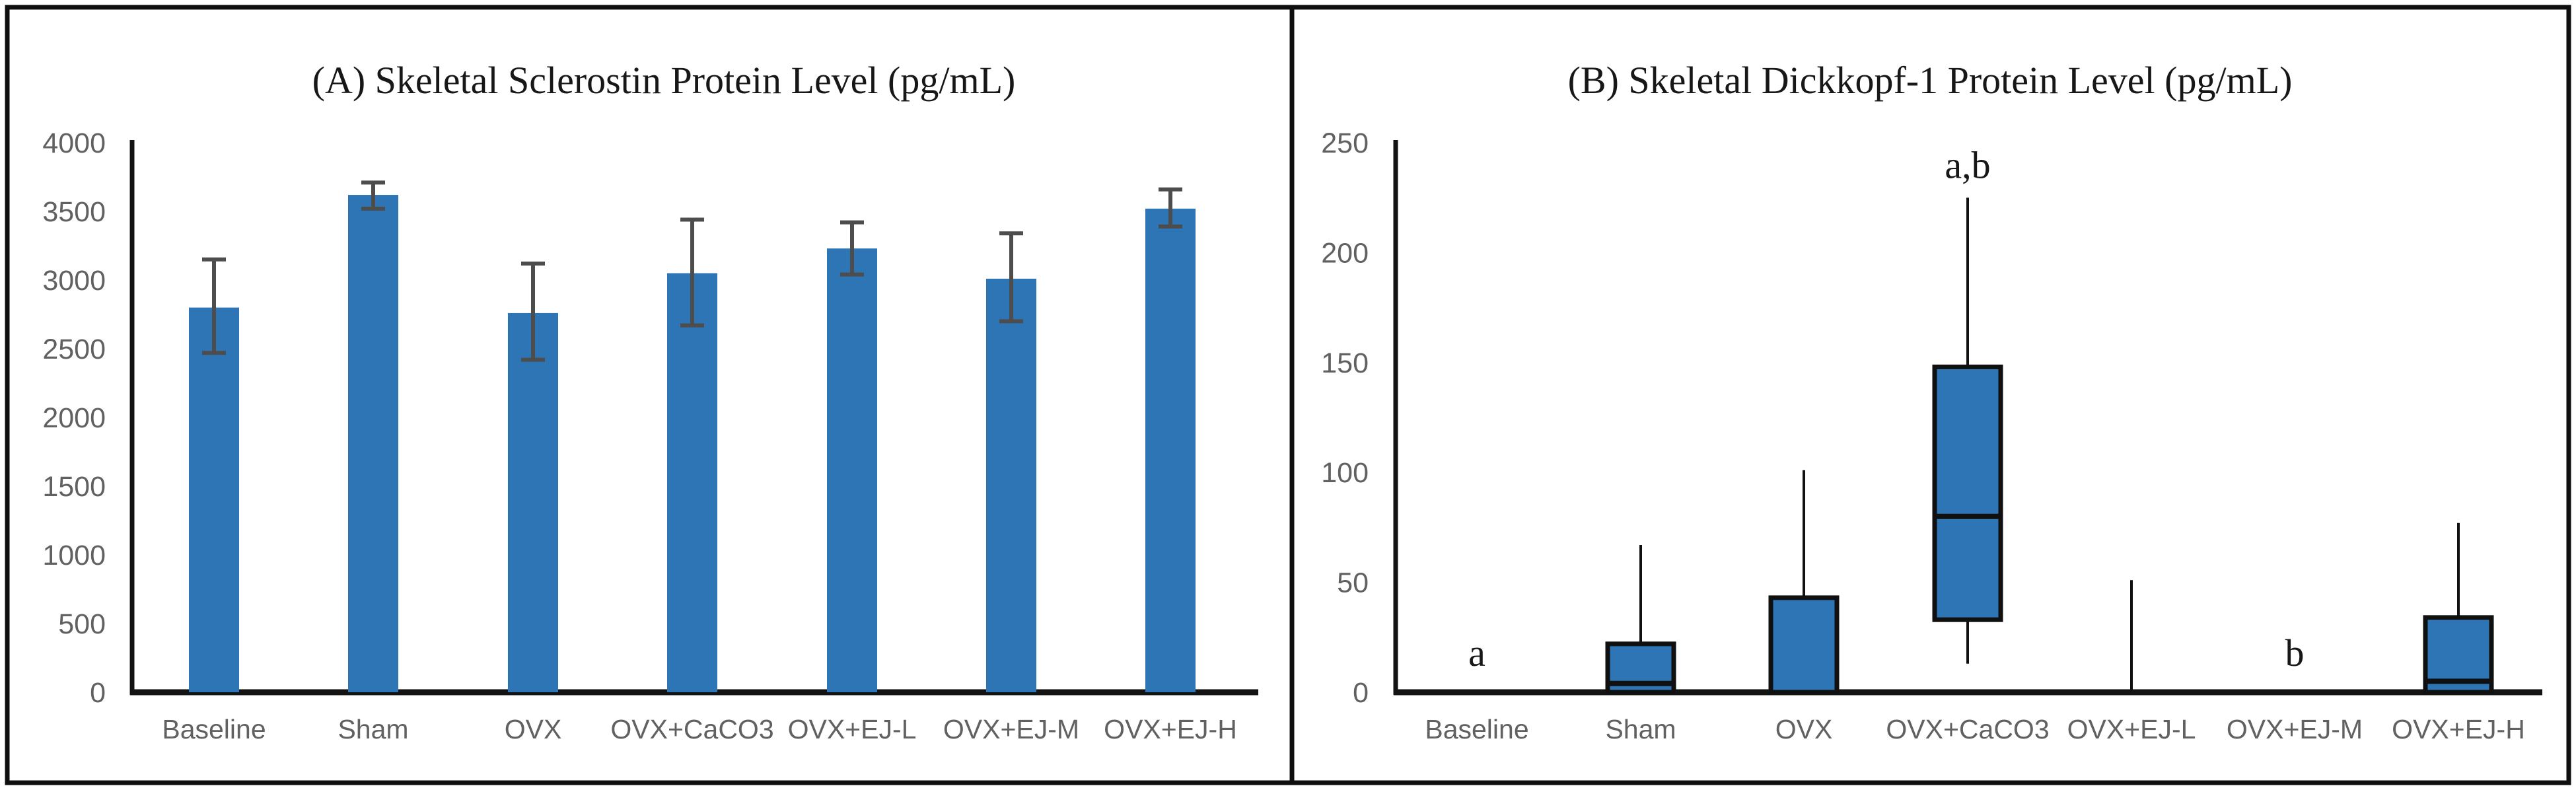 Image resolution: width=2576 pixels, height=790 pixels. Describe the element at coordinates (74, 487) in the screenshot. I see `y-tick-label: 1500` at that location.